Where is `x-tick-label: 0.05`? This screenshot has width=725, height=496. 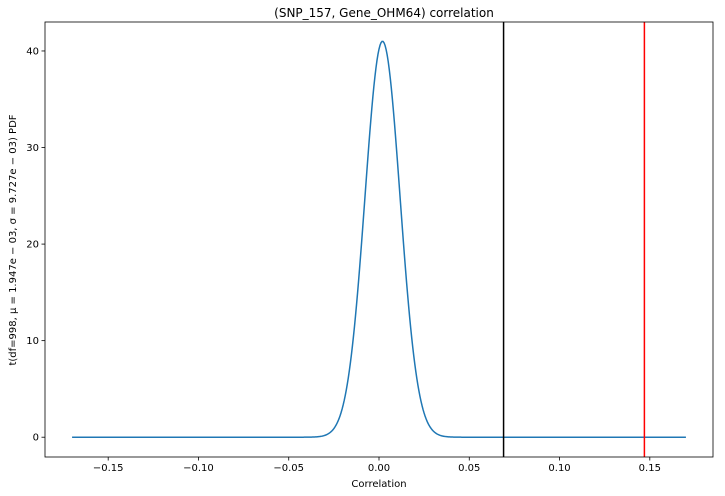
x-tick-label: 0.05 is located at coordinates (469, 468).